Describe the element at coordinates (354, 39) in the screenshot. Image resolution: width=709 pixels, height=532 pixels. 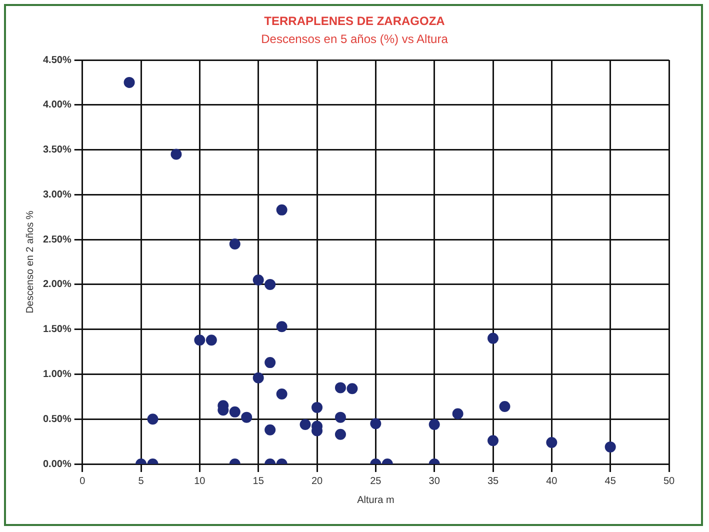
I see `chart-subtitle: Descensos en 5 años (%) vs Altura` at that location.